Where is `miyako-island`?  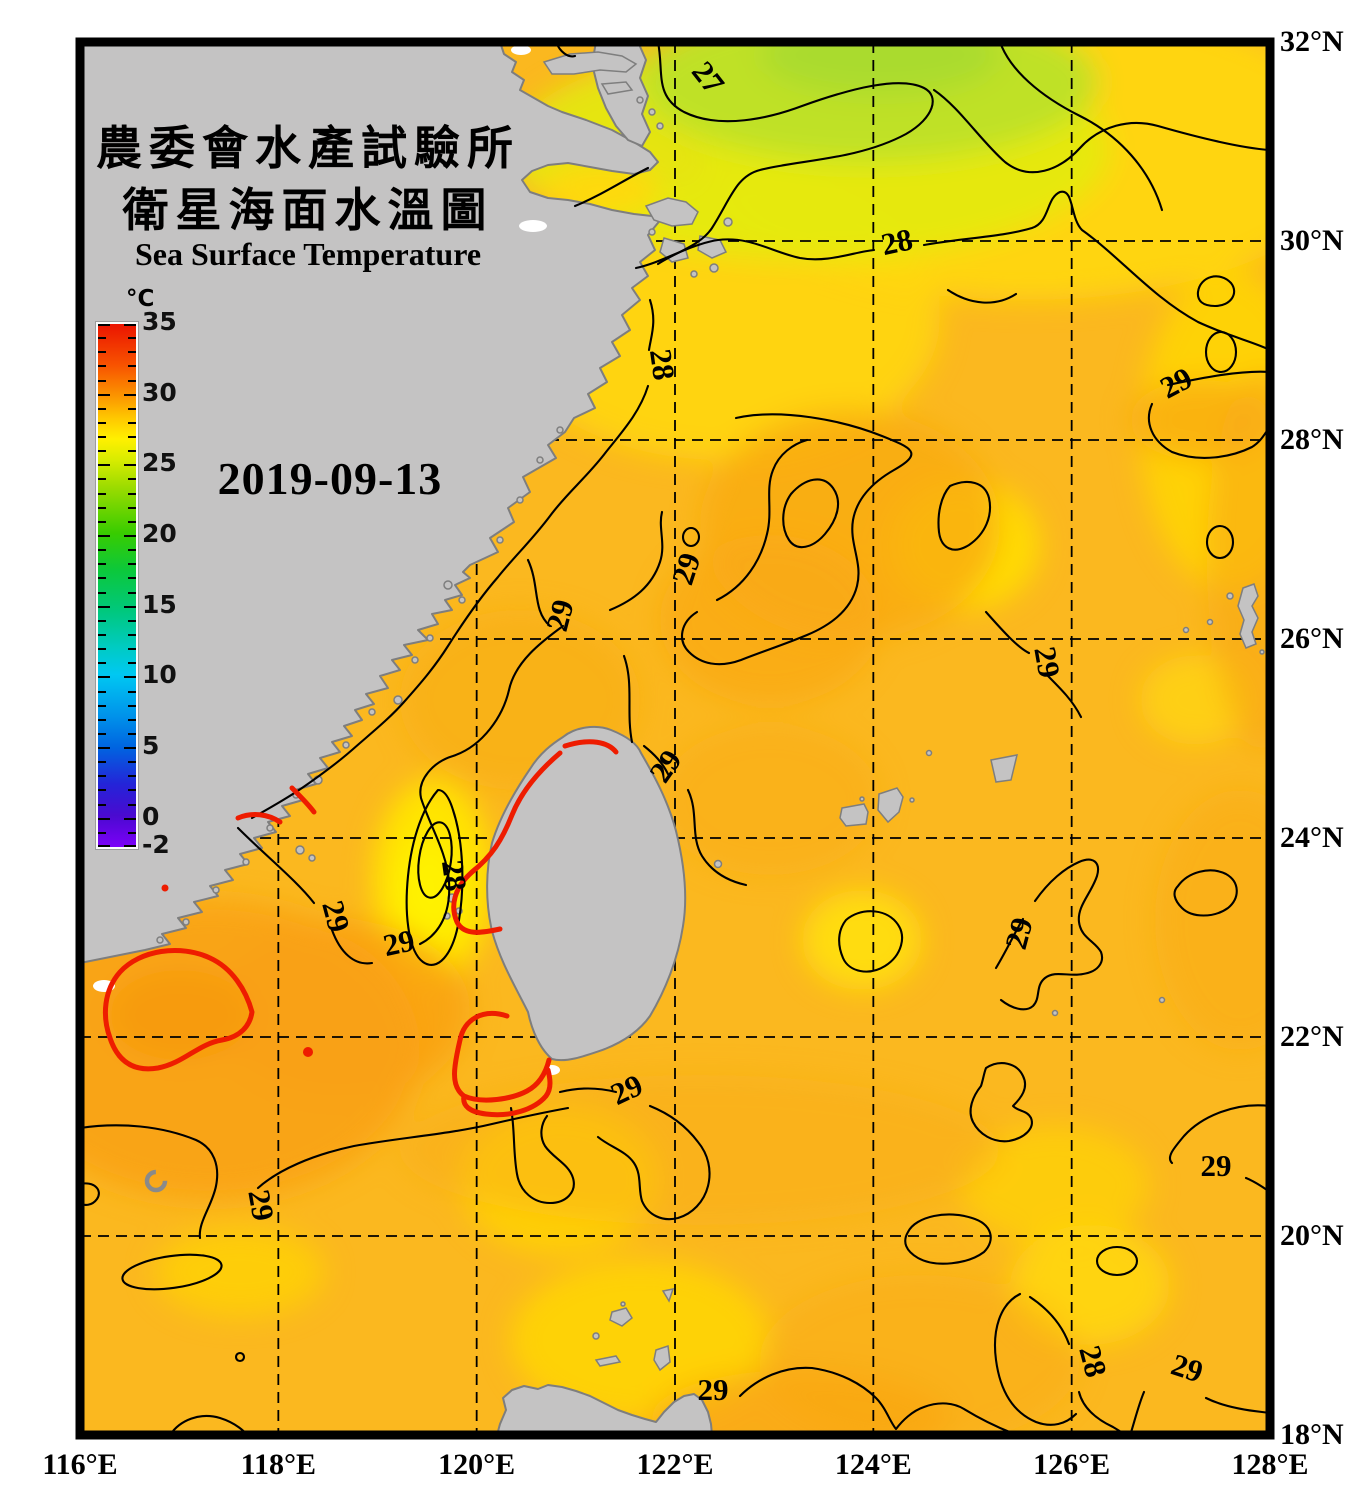 miyako-island is located at coordinates (1004, 768).